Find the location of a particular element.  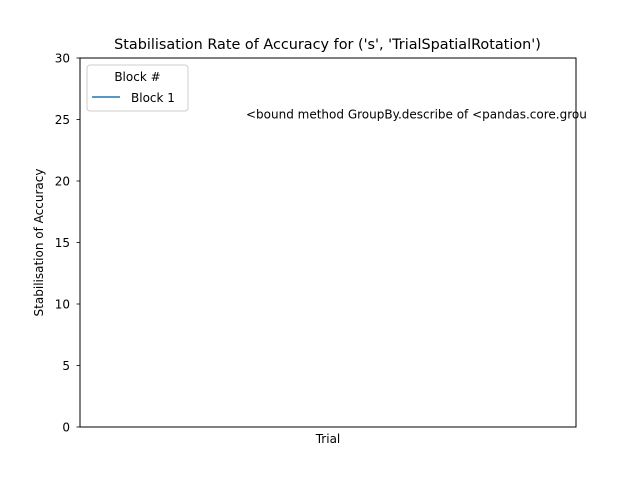

y-axis: 0 5 10 15 20 25 30 is located at coordinates (67, 243).